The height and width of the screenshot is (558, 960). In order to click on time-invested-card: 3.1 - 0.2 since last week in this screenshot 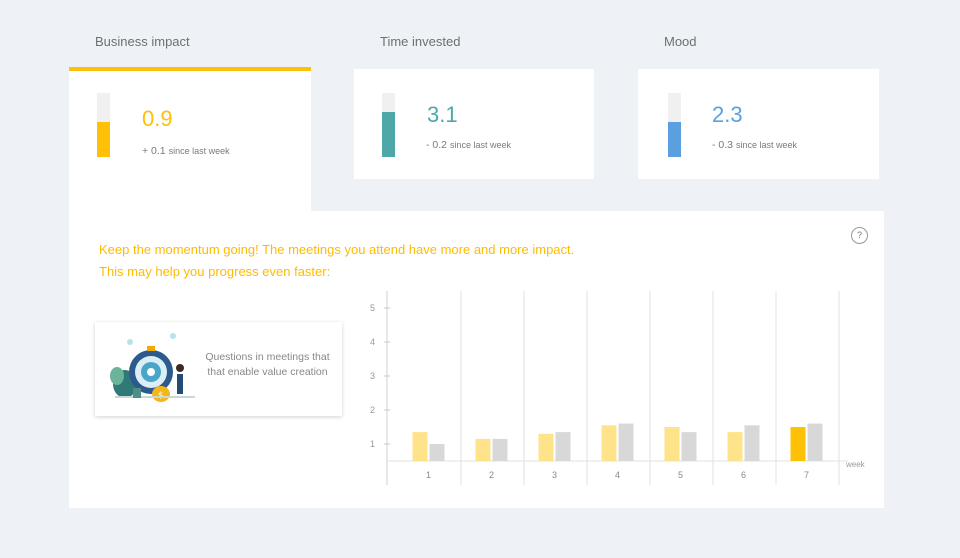, I will do `click(474, 124)`.